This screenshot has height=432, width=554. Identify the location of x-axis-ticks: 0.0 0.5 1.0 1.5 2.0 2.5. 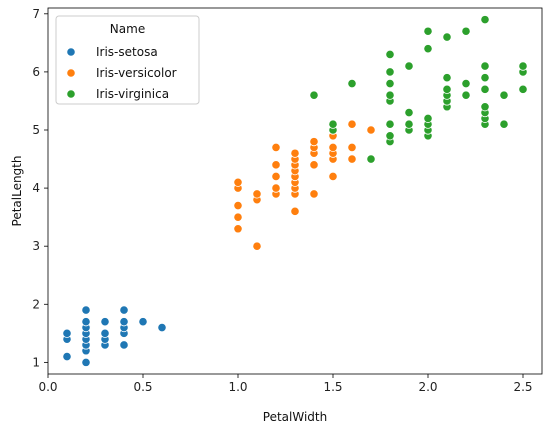
(285, 384).